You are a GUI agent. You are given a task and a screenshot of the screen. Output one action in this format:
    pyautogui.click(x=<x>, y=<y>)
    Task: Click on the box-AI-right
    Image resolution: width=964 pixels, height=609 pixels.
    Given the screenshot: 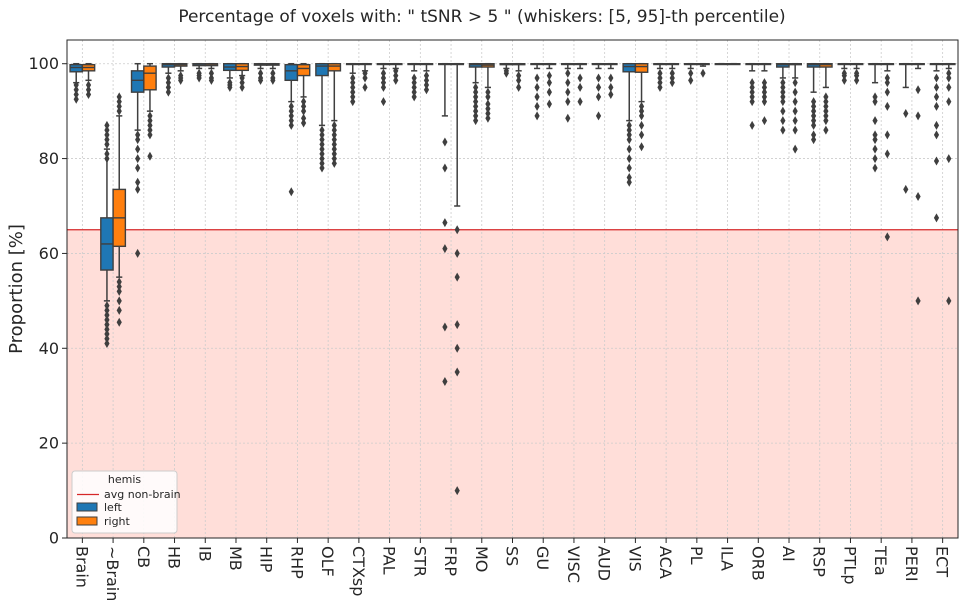 What is the action you would take?
    pyautogui.click(x=795, y=108)
    